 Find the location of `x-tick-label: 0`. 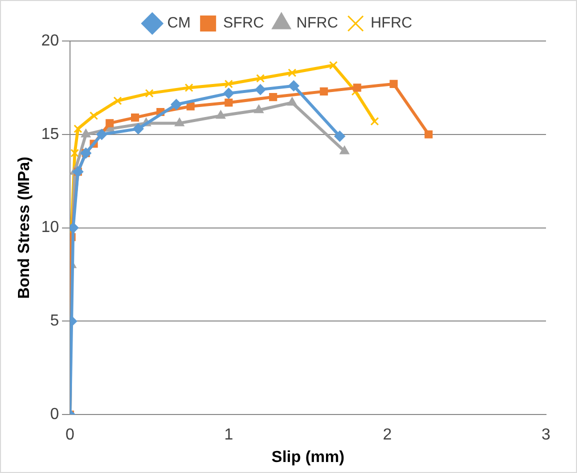

x-tick-label: 0 is located at coordinates (70, 435).